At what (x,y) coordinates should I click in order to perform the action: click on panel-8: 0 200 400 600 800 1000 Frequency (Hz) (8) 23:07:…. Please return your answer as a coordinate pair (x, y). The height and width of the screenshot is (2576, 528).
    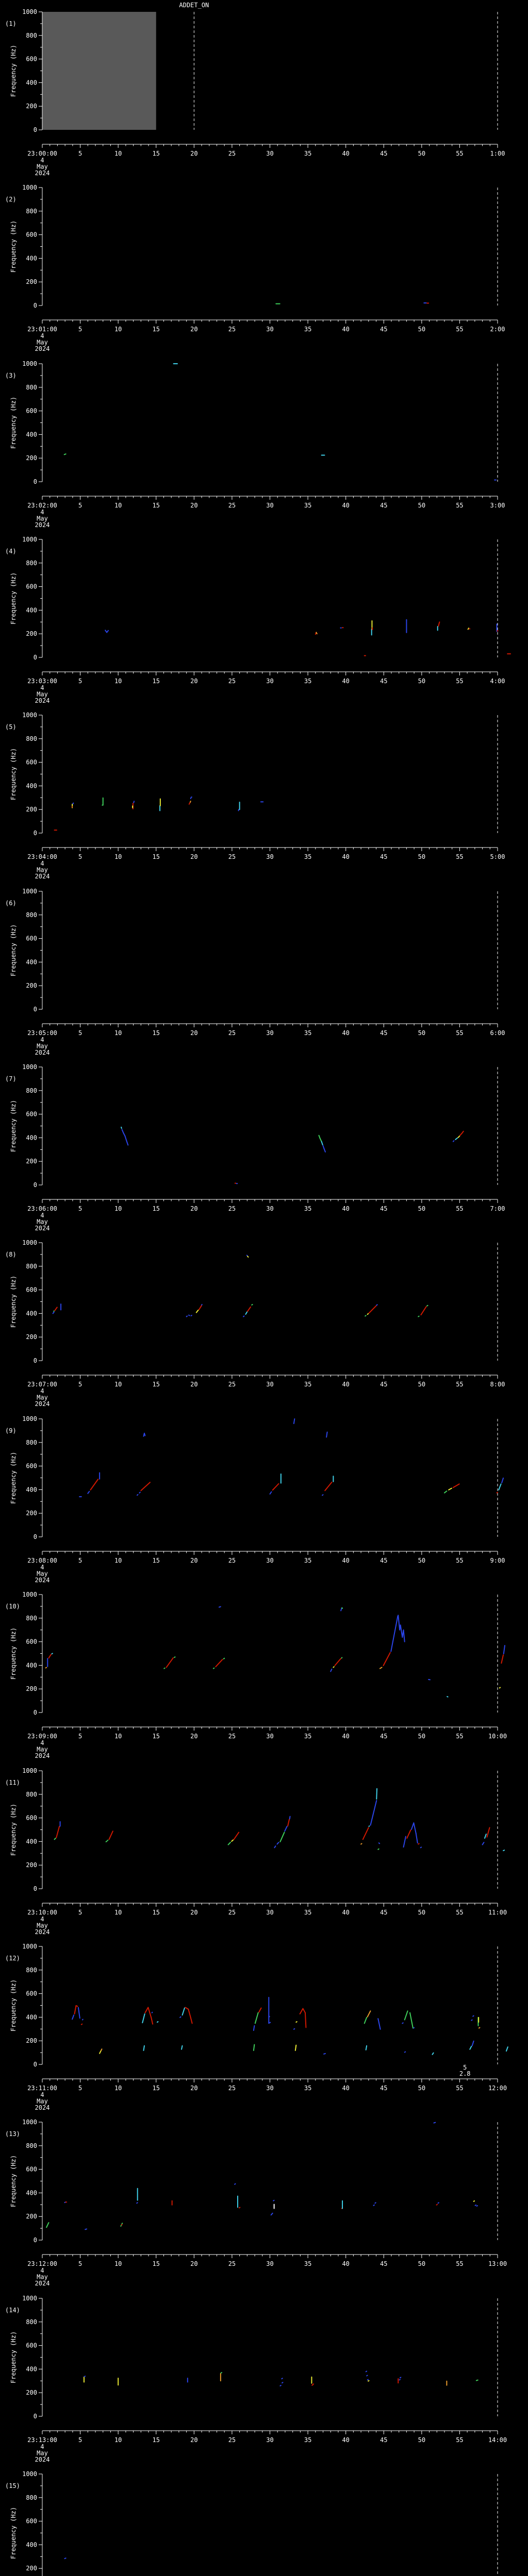
    Looking at the image, I should click on (264, 1319).